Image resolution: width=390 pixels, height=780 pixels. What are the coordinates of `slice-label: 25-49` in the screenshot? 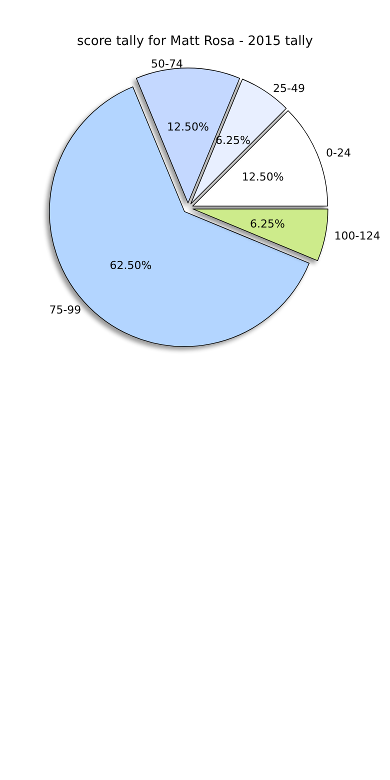 It's located at (289, 88).